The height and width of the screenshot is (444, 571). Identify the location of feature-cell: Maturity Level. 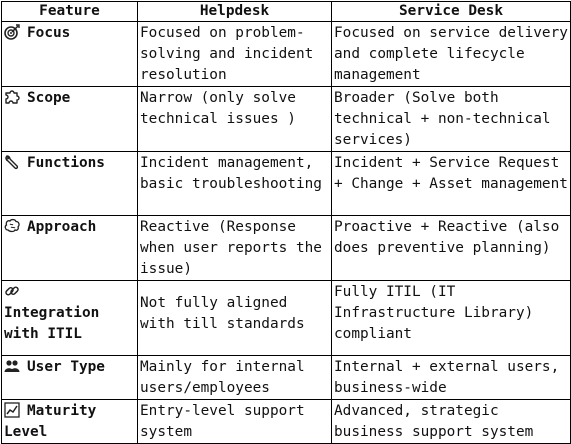
(69, 421).